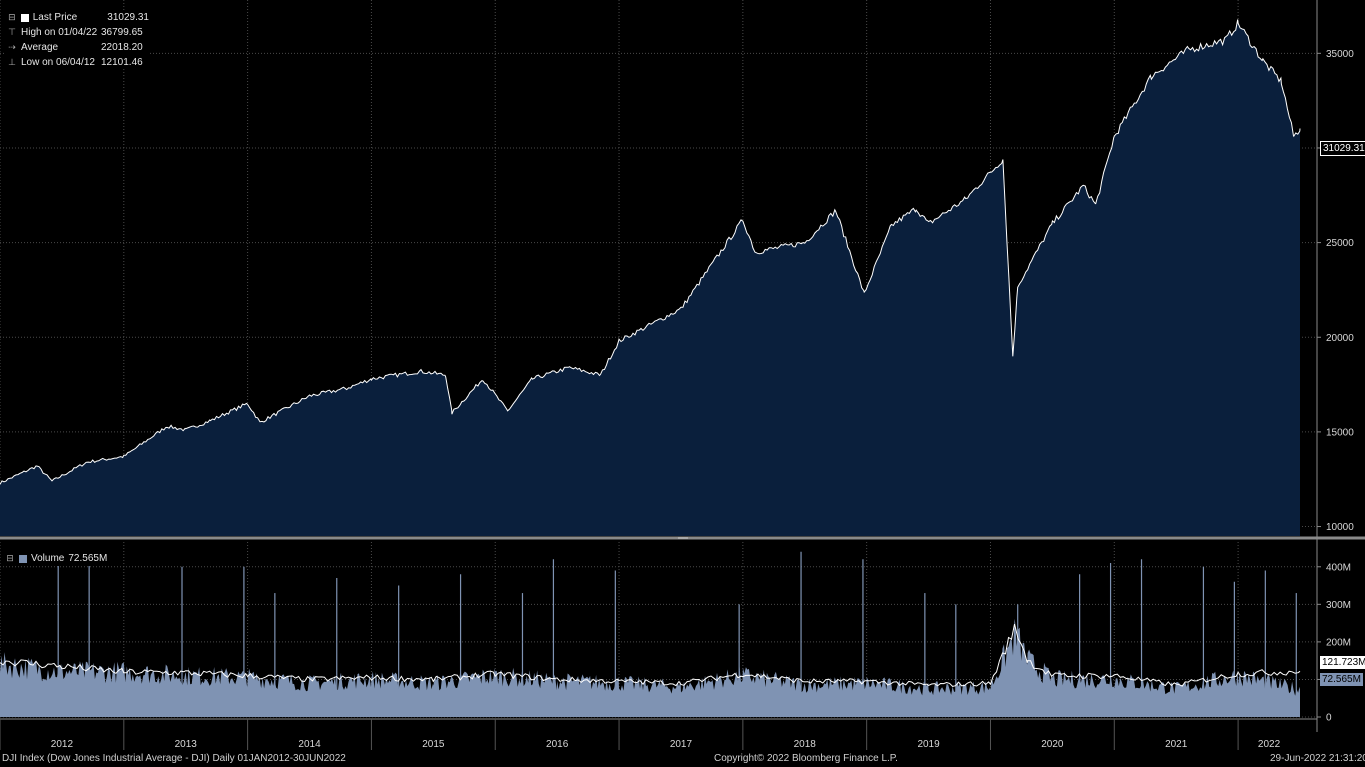 Image resolution: width=1365 pixels, height=767 pixels. What do you see at coordinates (1338, 642) in the screenshot?
I see `y-tick-label: 200M` at bounding box center [1338, 642].